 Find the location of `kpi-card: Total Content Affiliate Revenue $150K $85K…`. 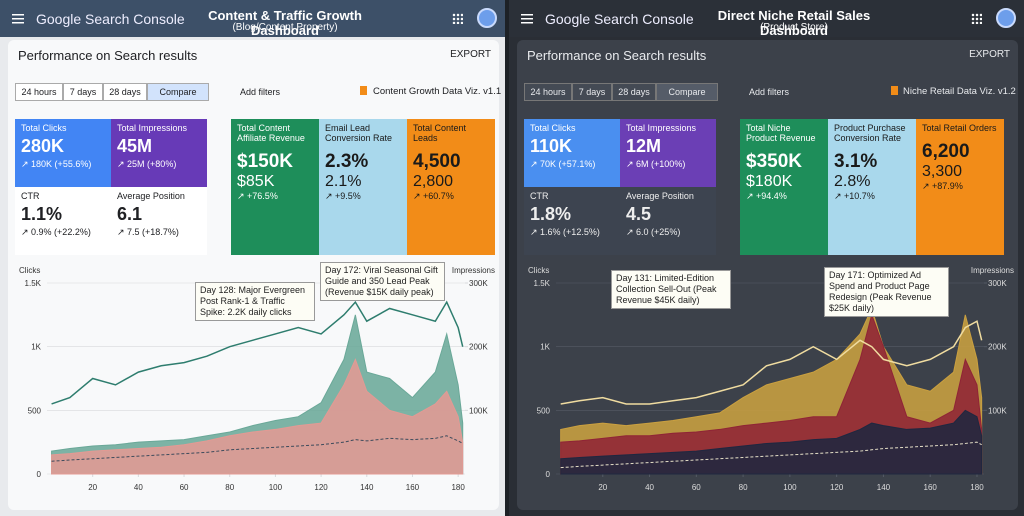

kpi-card: Total Content Affiliate Revenue $150K $85K… is located at coordinates (275, 187).